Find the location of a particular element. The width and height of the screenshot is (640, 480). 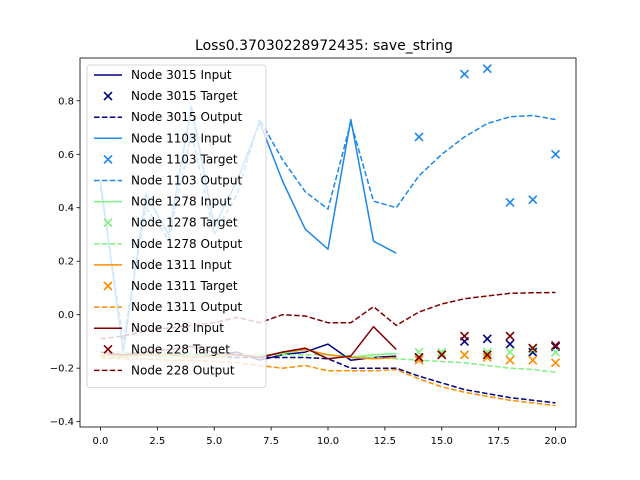

legend-label: Node 228 Target is located at coordinates (180, 349).